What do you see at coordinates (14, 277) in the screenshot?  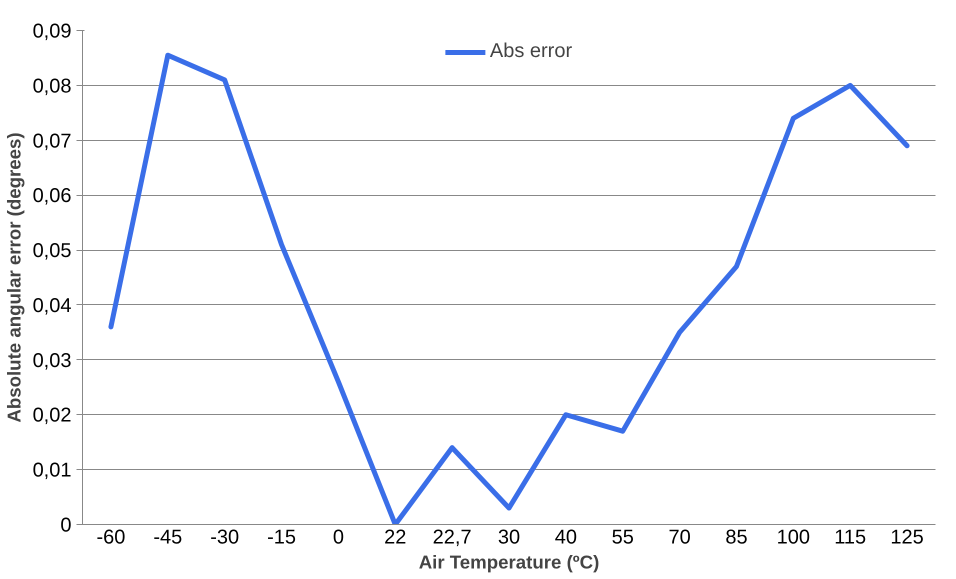 I see `y-axis-title: Absolute angular error (degrees)` at bounding box center [14, 277].